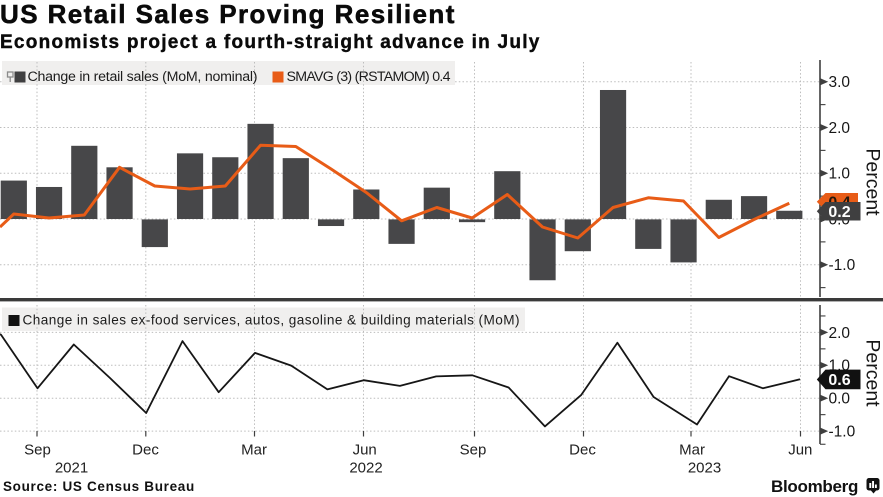  What do you see at coordinates (71, 468) in the screenshot?
I see `svg-text: 2021` at bounding box center [71, 468].